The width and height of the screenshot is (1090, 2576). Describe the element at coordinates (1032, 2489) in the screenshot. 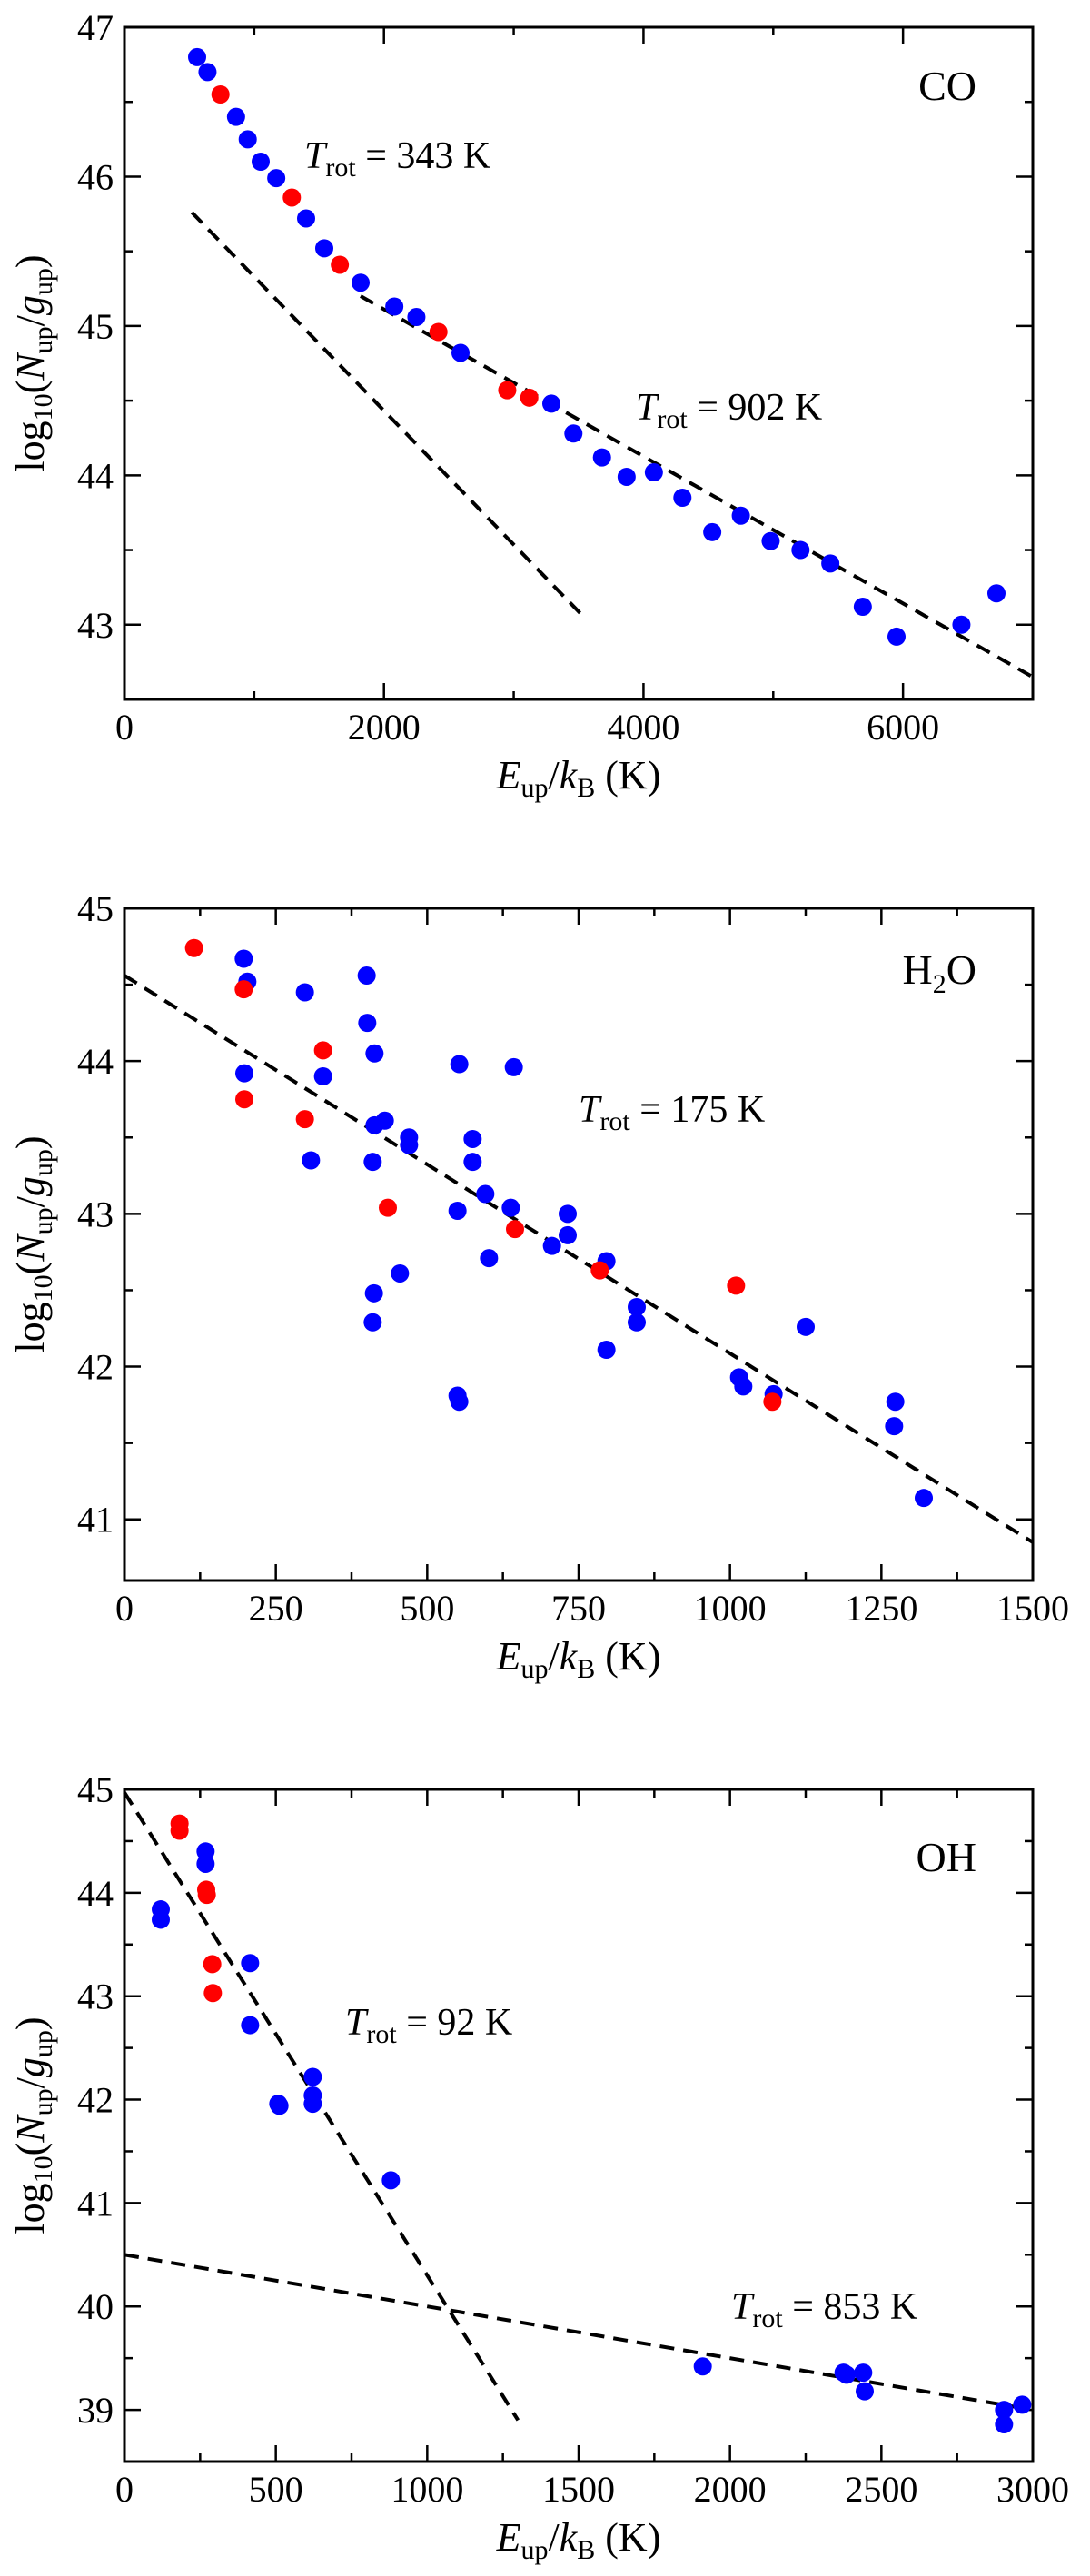

I see `x-tick-label: 3000` at that location.